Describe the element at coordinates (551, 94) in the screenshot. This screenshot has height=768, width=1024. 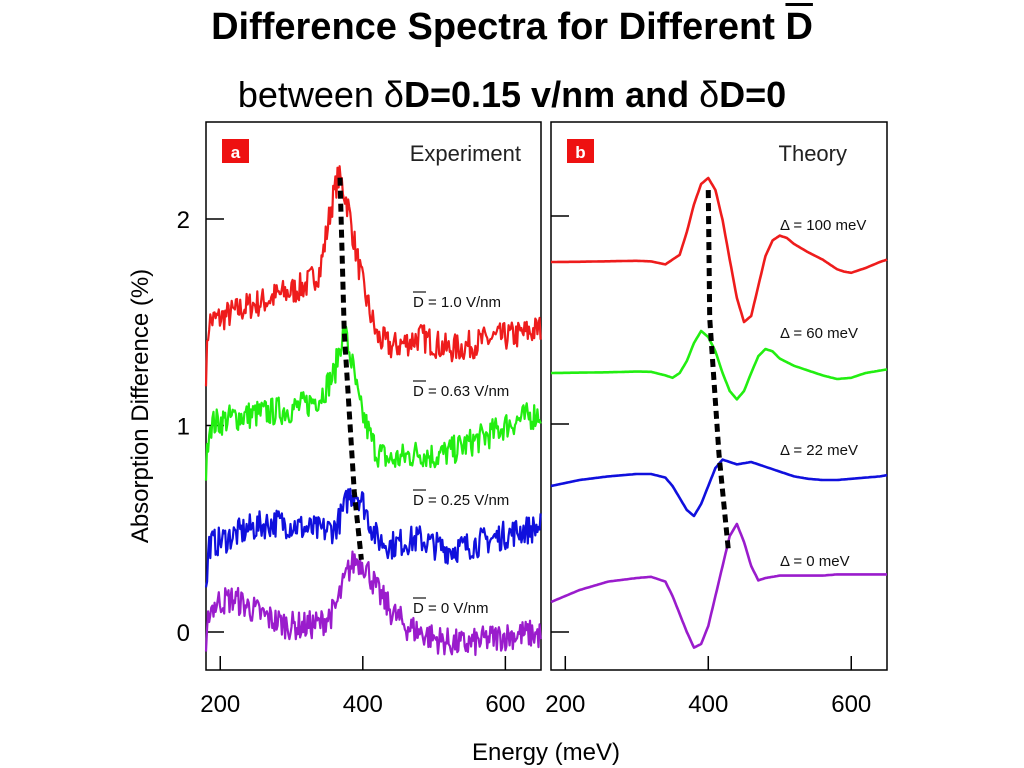
I see `title-mid: D=0.15 v/nm and` at that location.